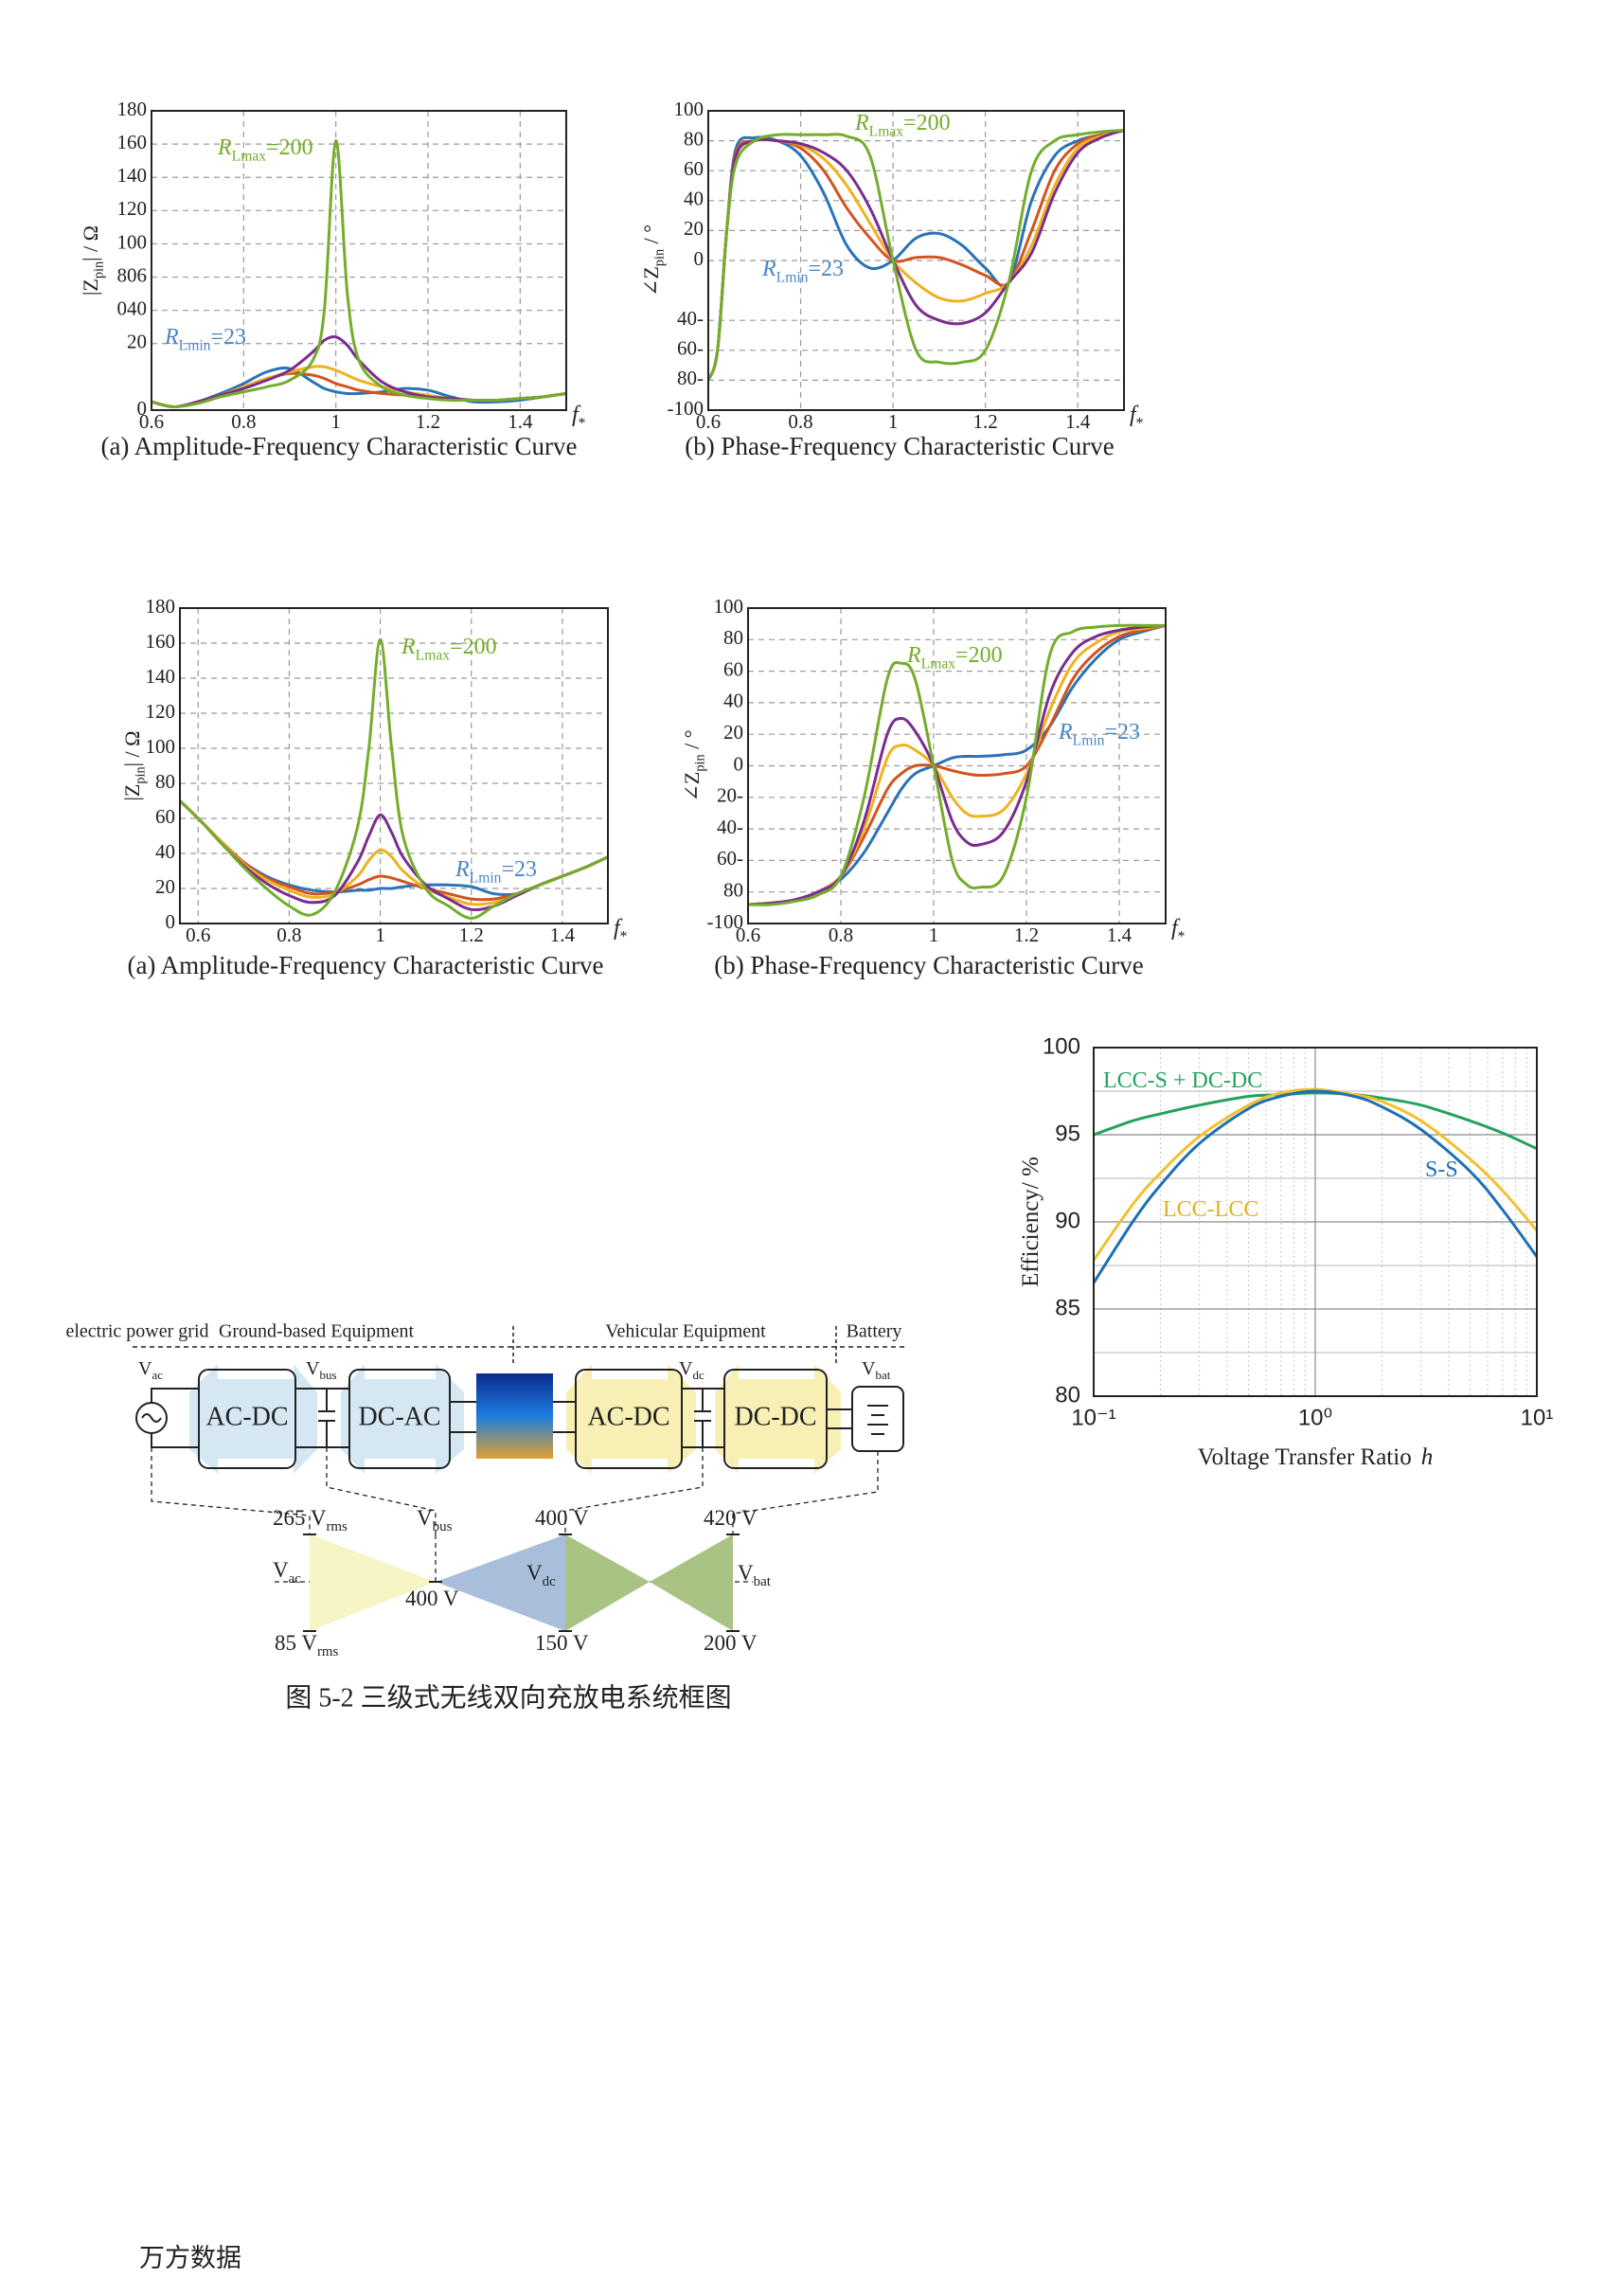  I want to click on node-label: Vbat, so click(876, 1370).